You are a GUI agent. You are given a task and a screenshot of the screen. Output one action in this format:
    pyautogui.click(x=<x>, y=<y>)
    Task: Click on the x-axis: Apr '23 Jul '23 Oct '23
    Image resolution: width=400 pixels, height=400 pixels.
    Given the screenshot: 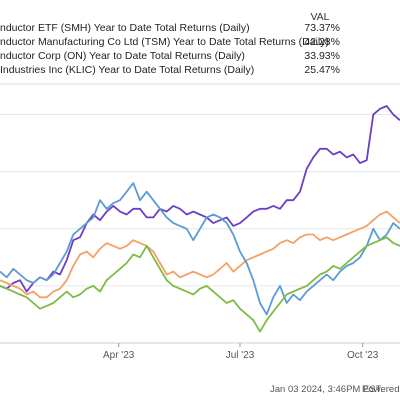 What is the action you would take?
    pyautogui.click(x=241, y=352)
    